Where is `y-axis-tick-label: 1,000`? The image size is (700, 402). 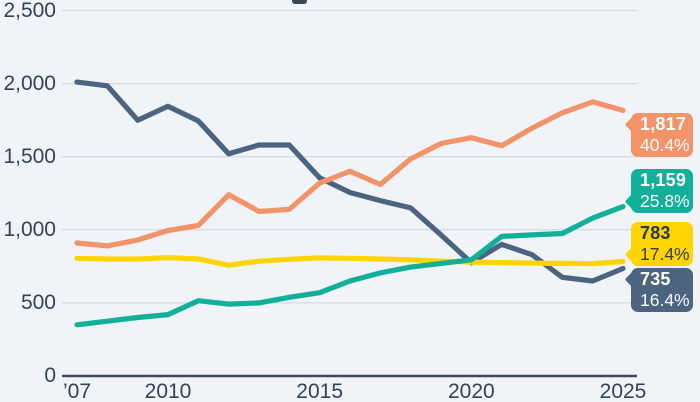
y-axis-tick-label: 1,000 is located at coordinates (29, 229).